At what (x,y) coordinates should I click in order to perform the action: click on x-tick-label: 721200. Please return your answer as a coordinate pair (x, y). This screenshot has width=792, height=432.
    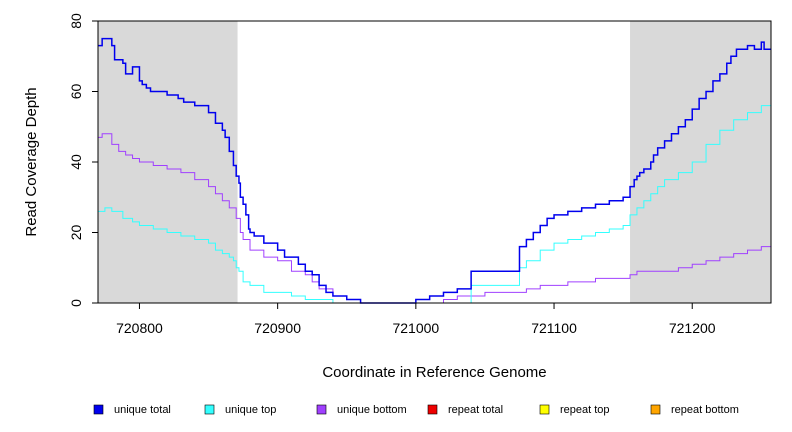
    Looking at the image, I should click on (692, 328).